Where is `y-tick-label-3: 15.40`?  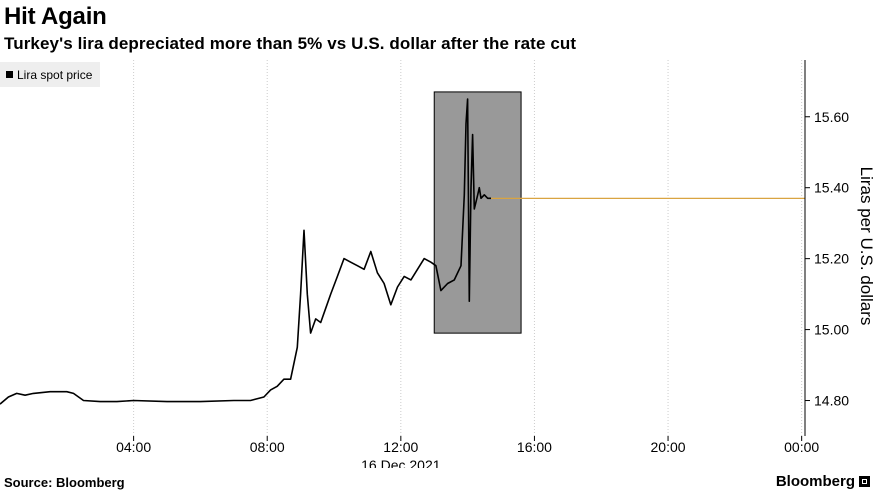
y-tick-label-3: 15.40 is located at coordinates (831, 188).